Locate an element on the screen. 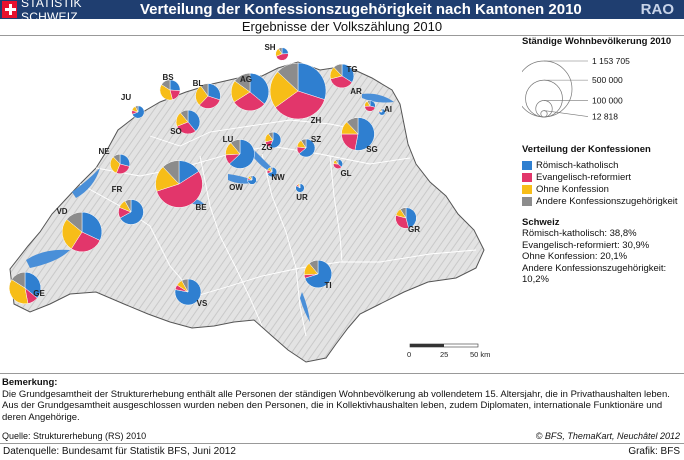 The width and height of the screenshot is (684, 460). canton-label-gr: GR is located at coordinates (414, 229).